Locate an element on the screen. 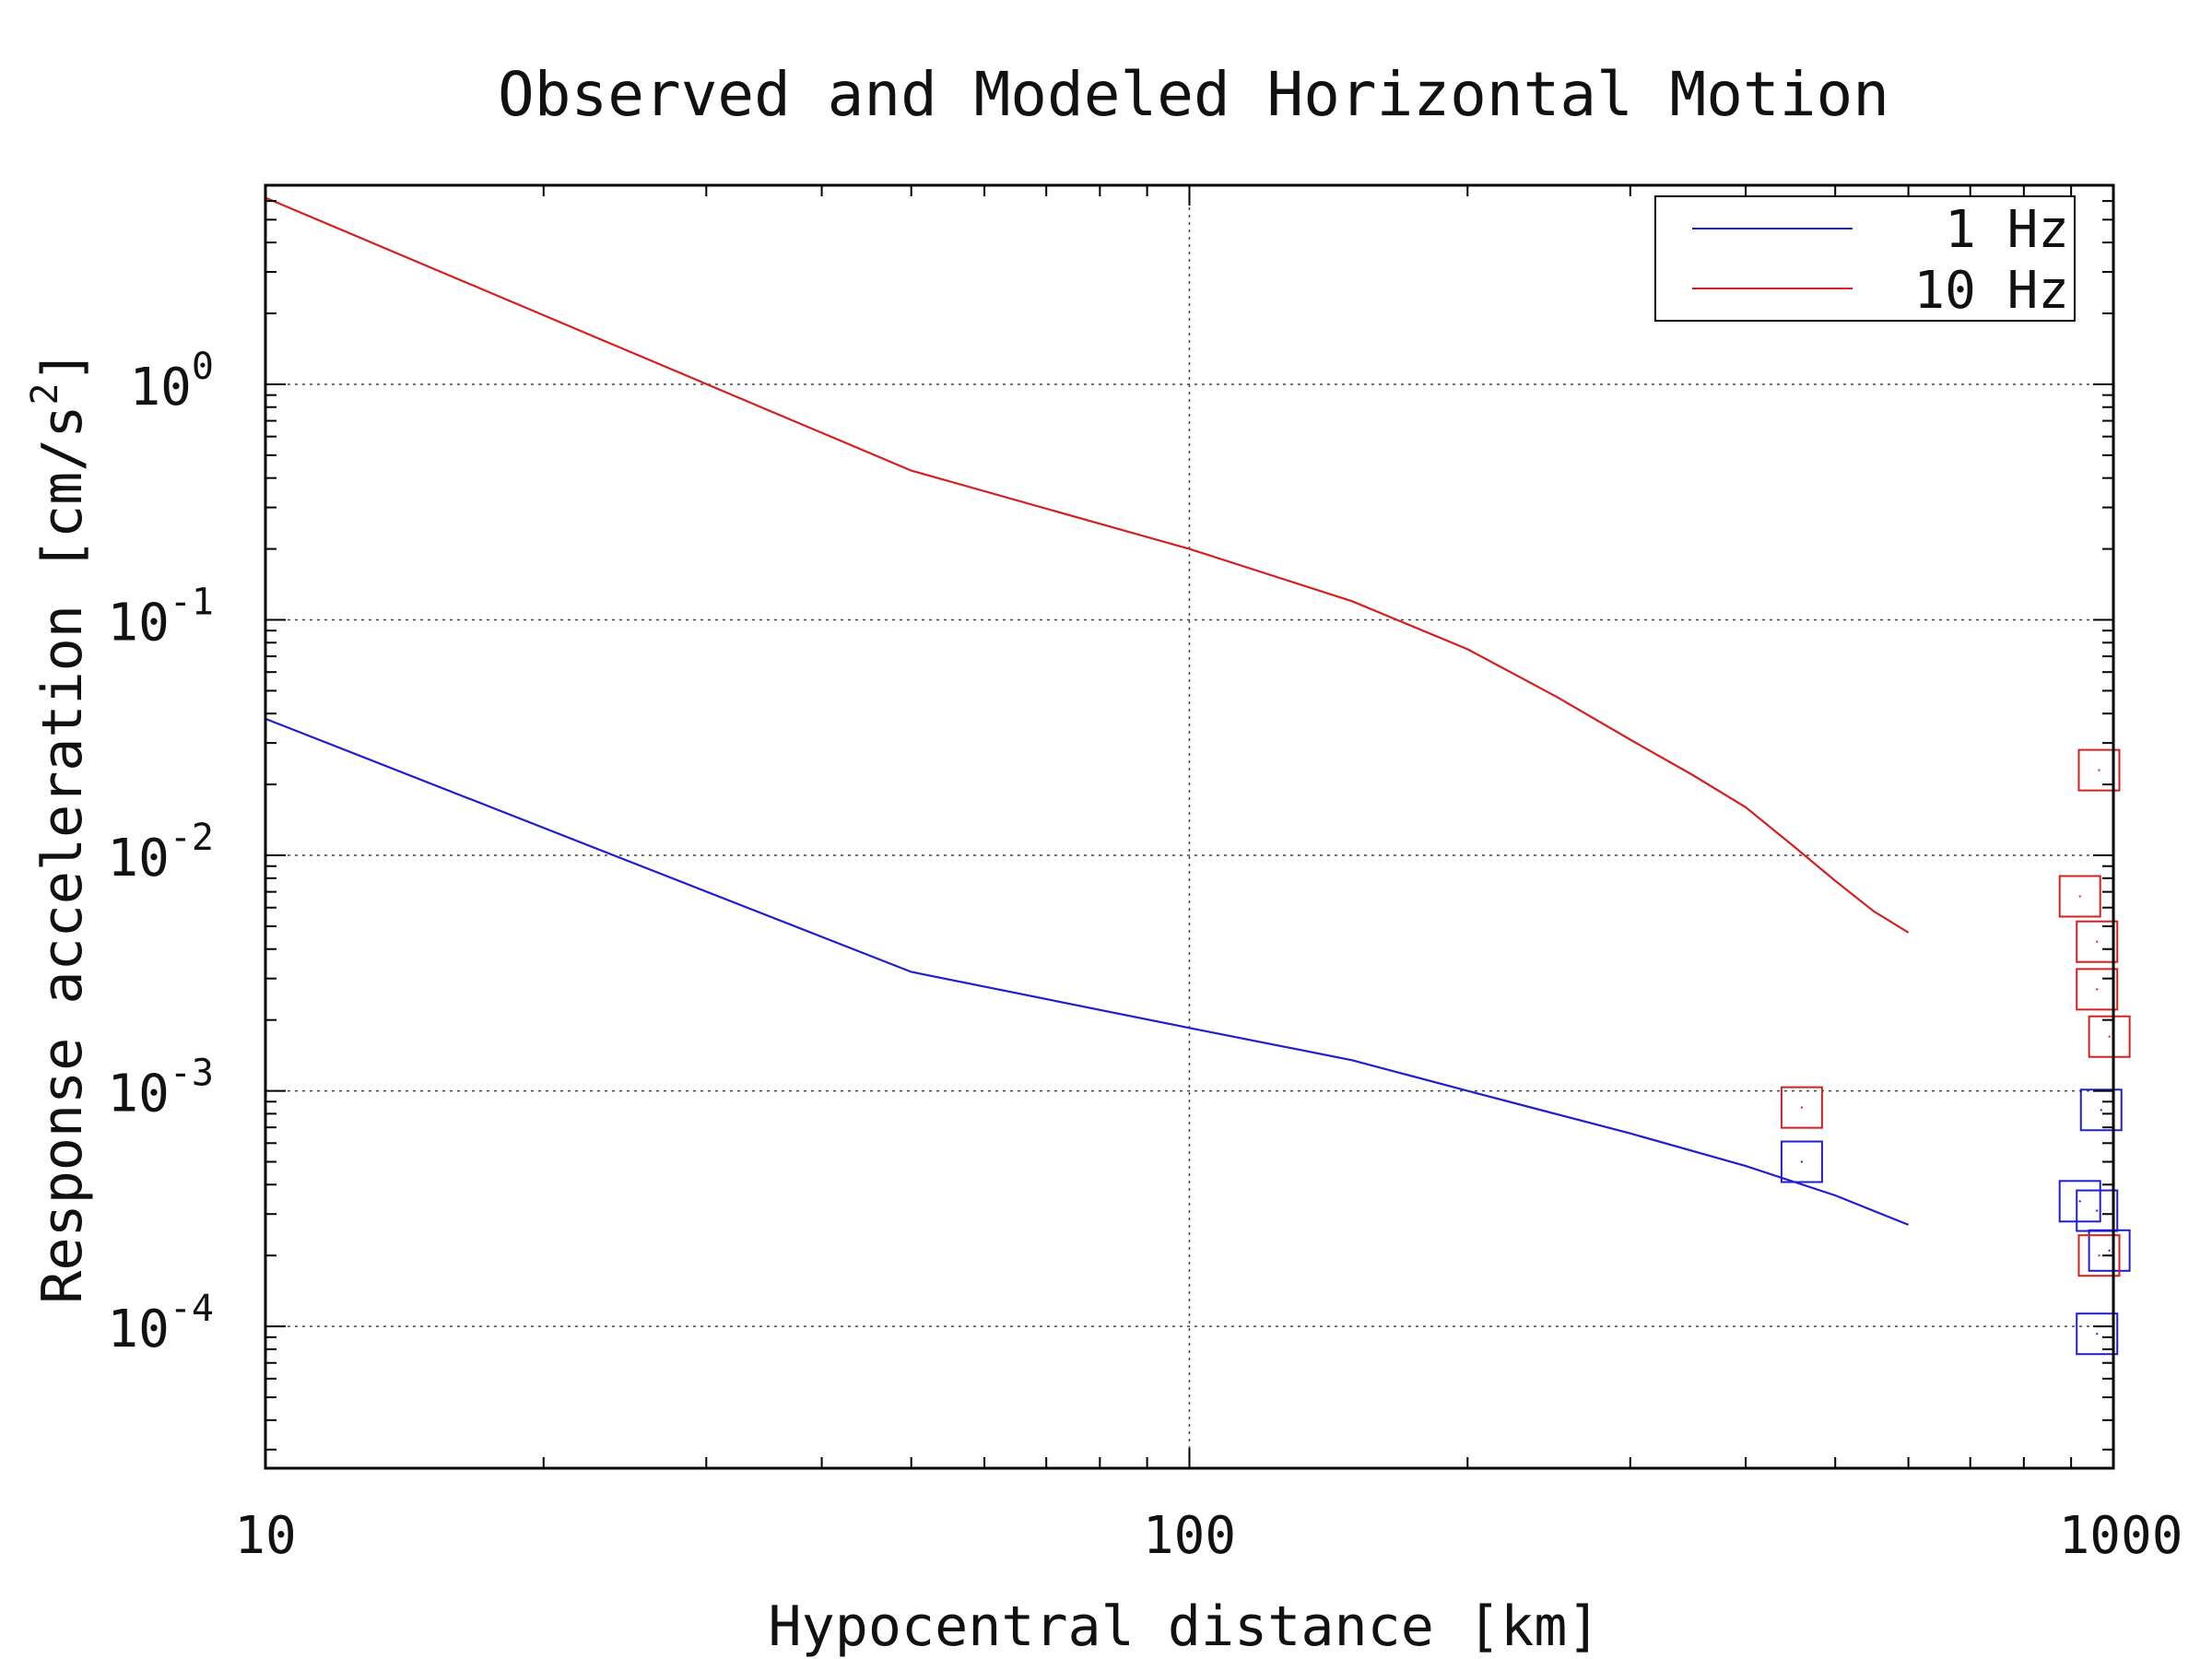  y-tick-exponent: -2 is located at coordinates (192, 838).